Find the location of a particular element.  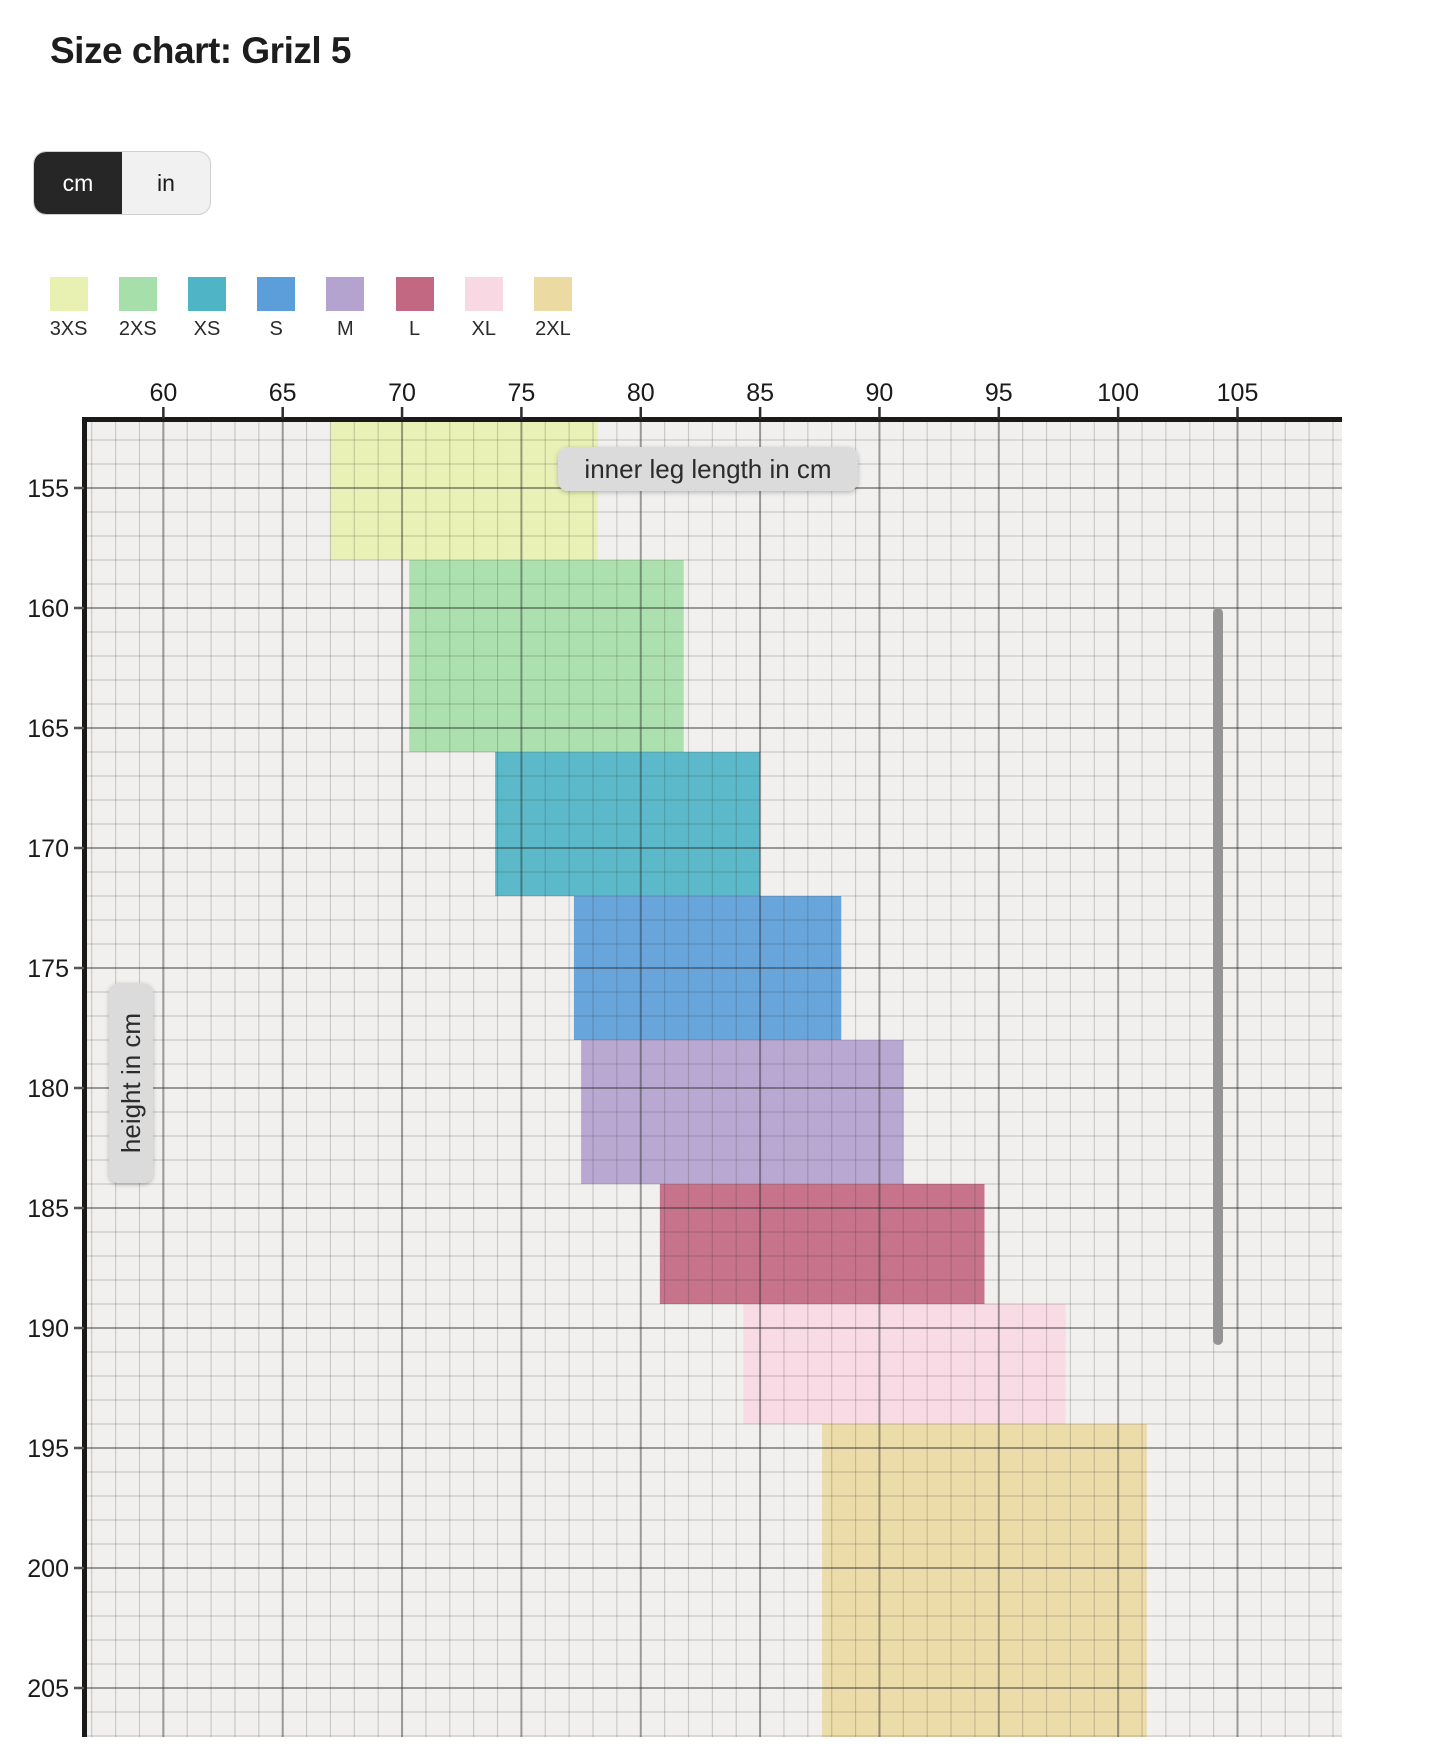

x-tick-label: 70 is located at coordinates (402, 393).